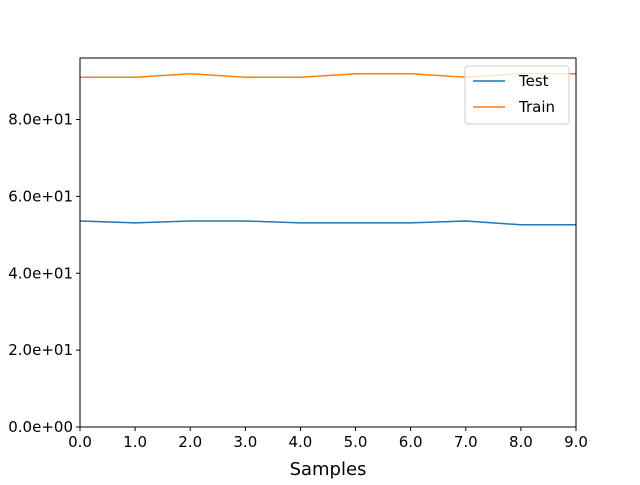  What do you see at coordinates (517, 95) in the screenshot?
I see `legend: Test Train` at bounding box center [517, 95].